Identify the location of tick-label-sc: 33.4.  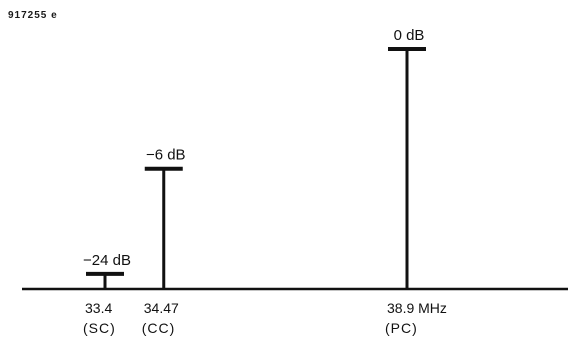
(98, 308).